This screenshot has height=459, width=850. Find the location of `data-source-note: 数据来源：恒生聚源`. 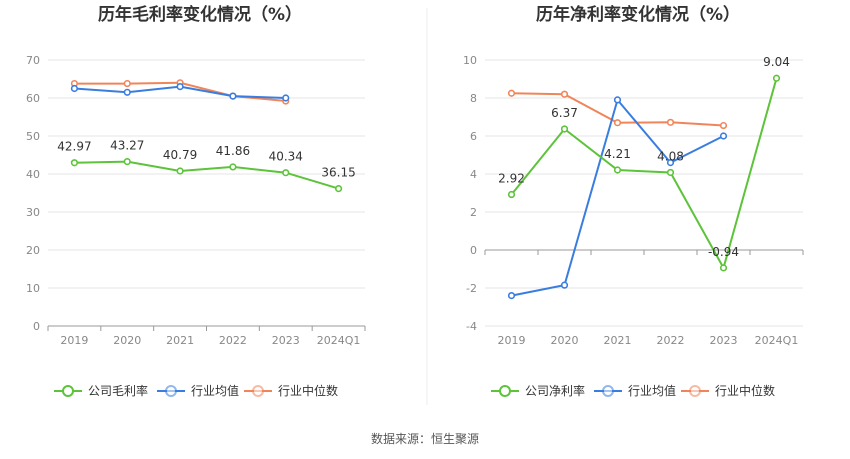

data-source-note: 数据来源：恒生聚源 is located at coordinates (424, 439).